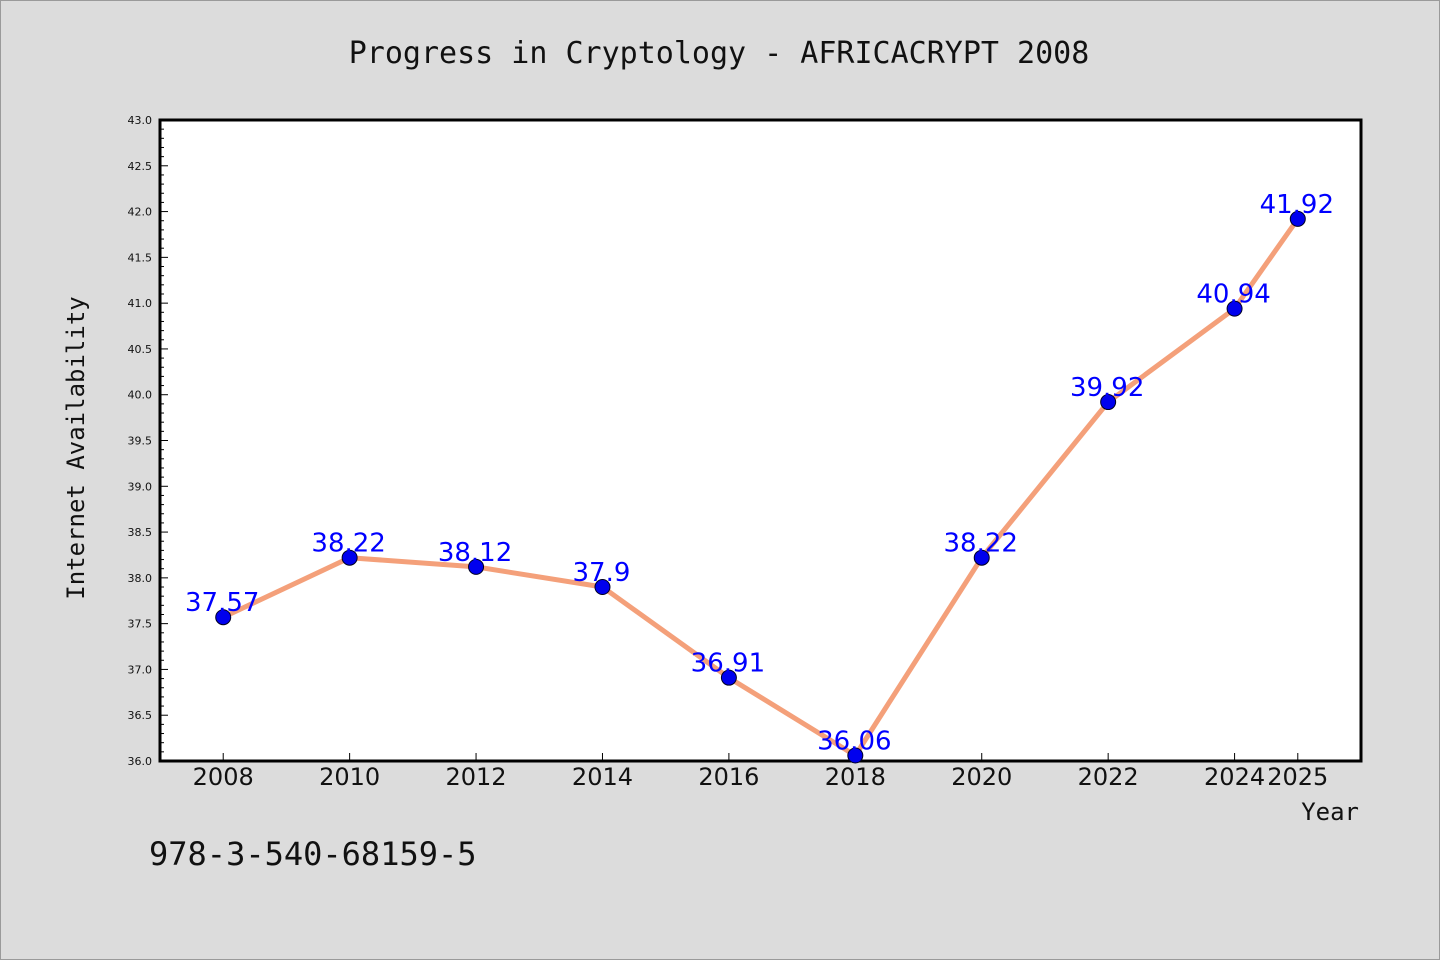 The width and height of the screenshot is (1440, 960). Describe the element at coordinates (1297, 777) in the screenshot. I see `x-tick-label: 2025` at that location.